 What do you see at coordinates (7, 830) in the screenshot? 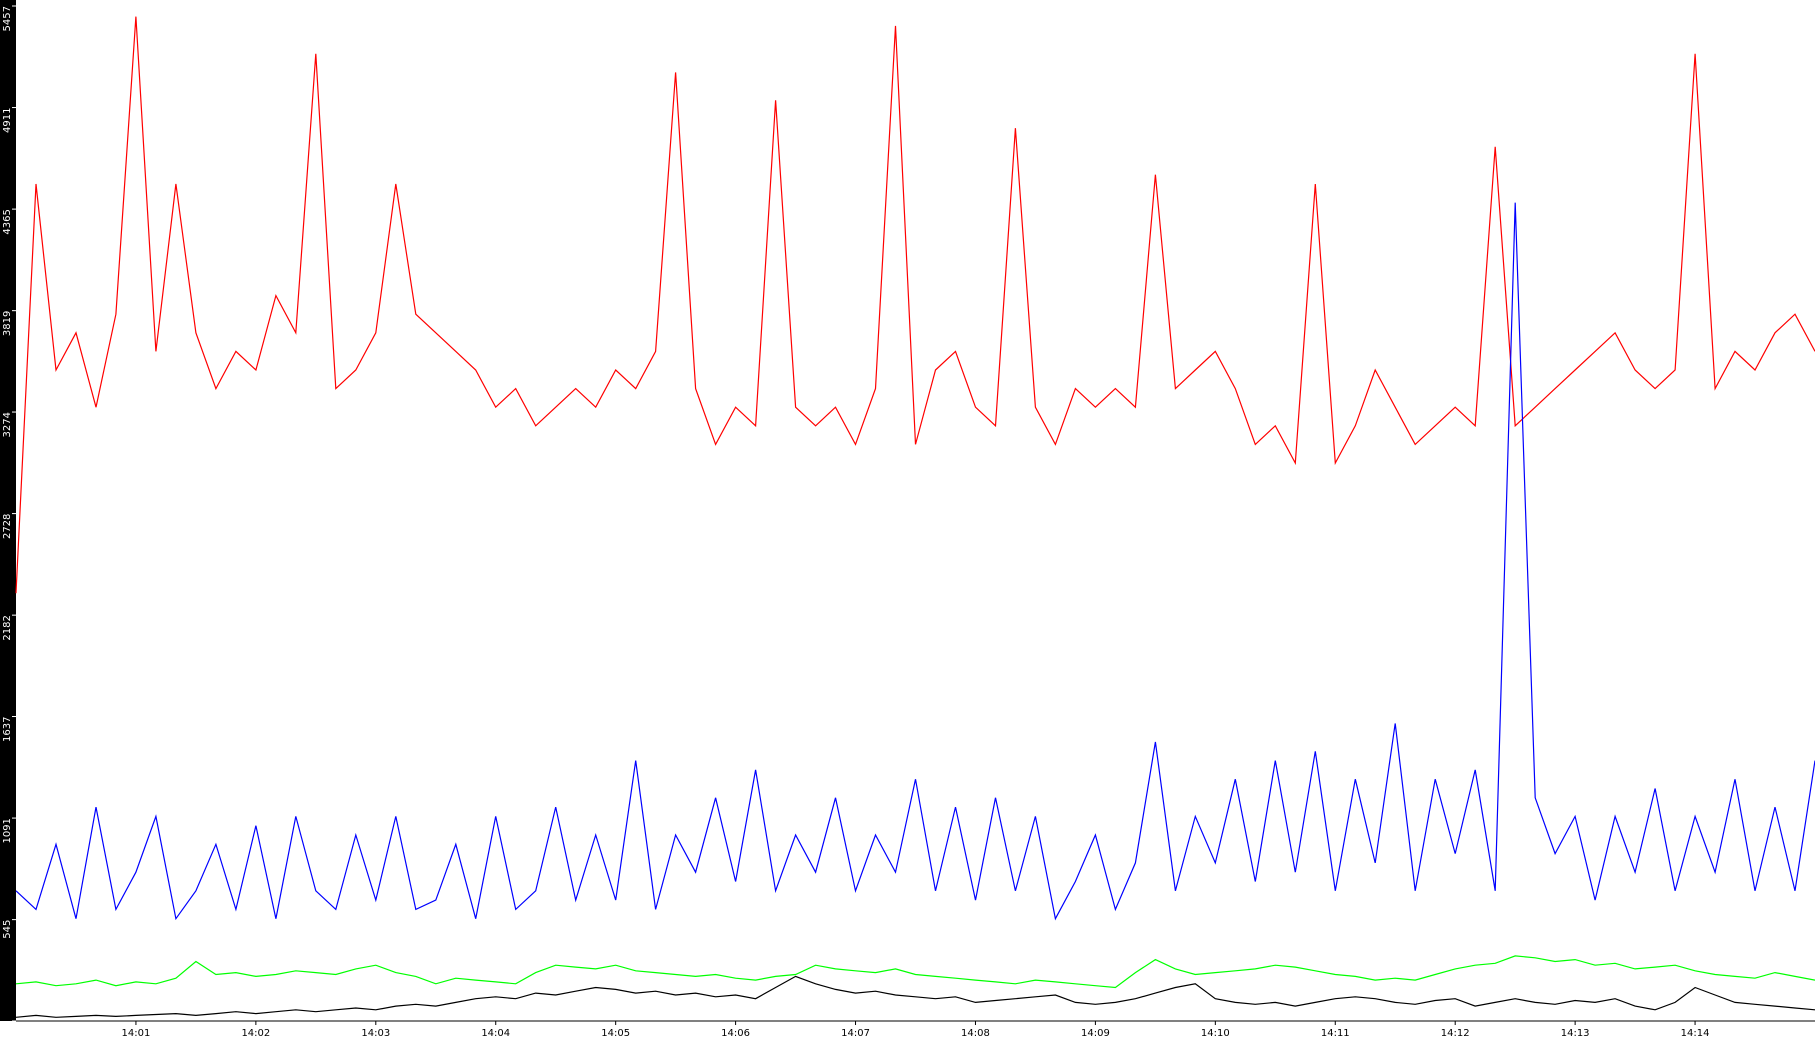
I see `y-tick-label: 1091` at bounding box center [7, 830].